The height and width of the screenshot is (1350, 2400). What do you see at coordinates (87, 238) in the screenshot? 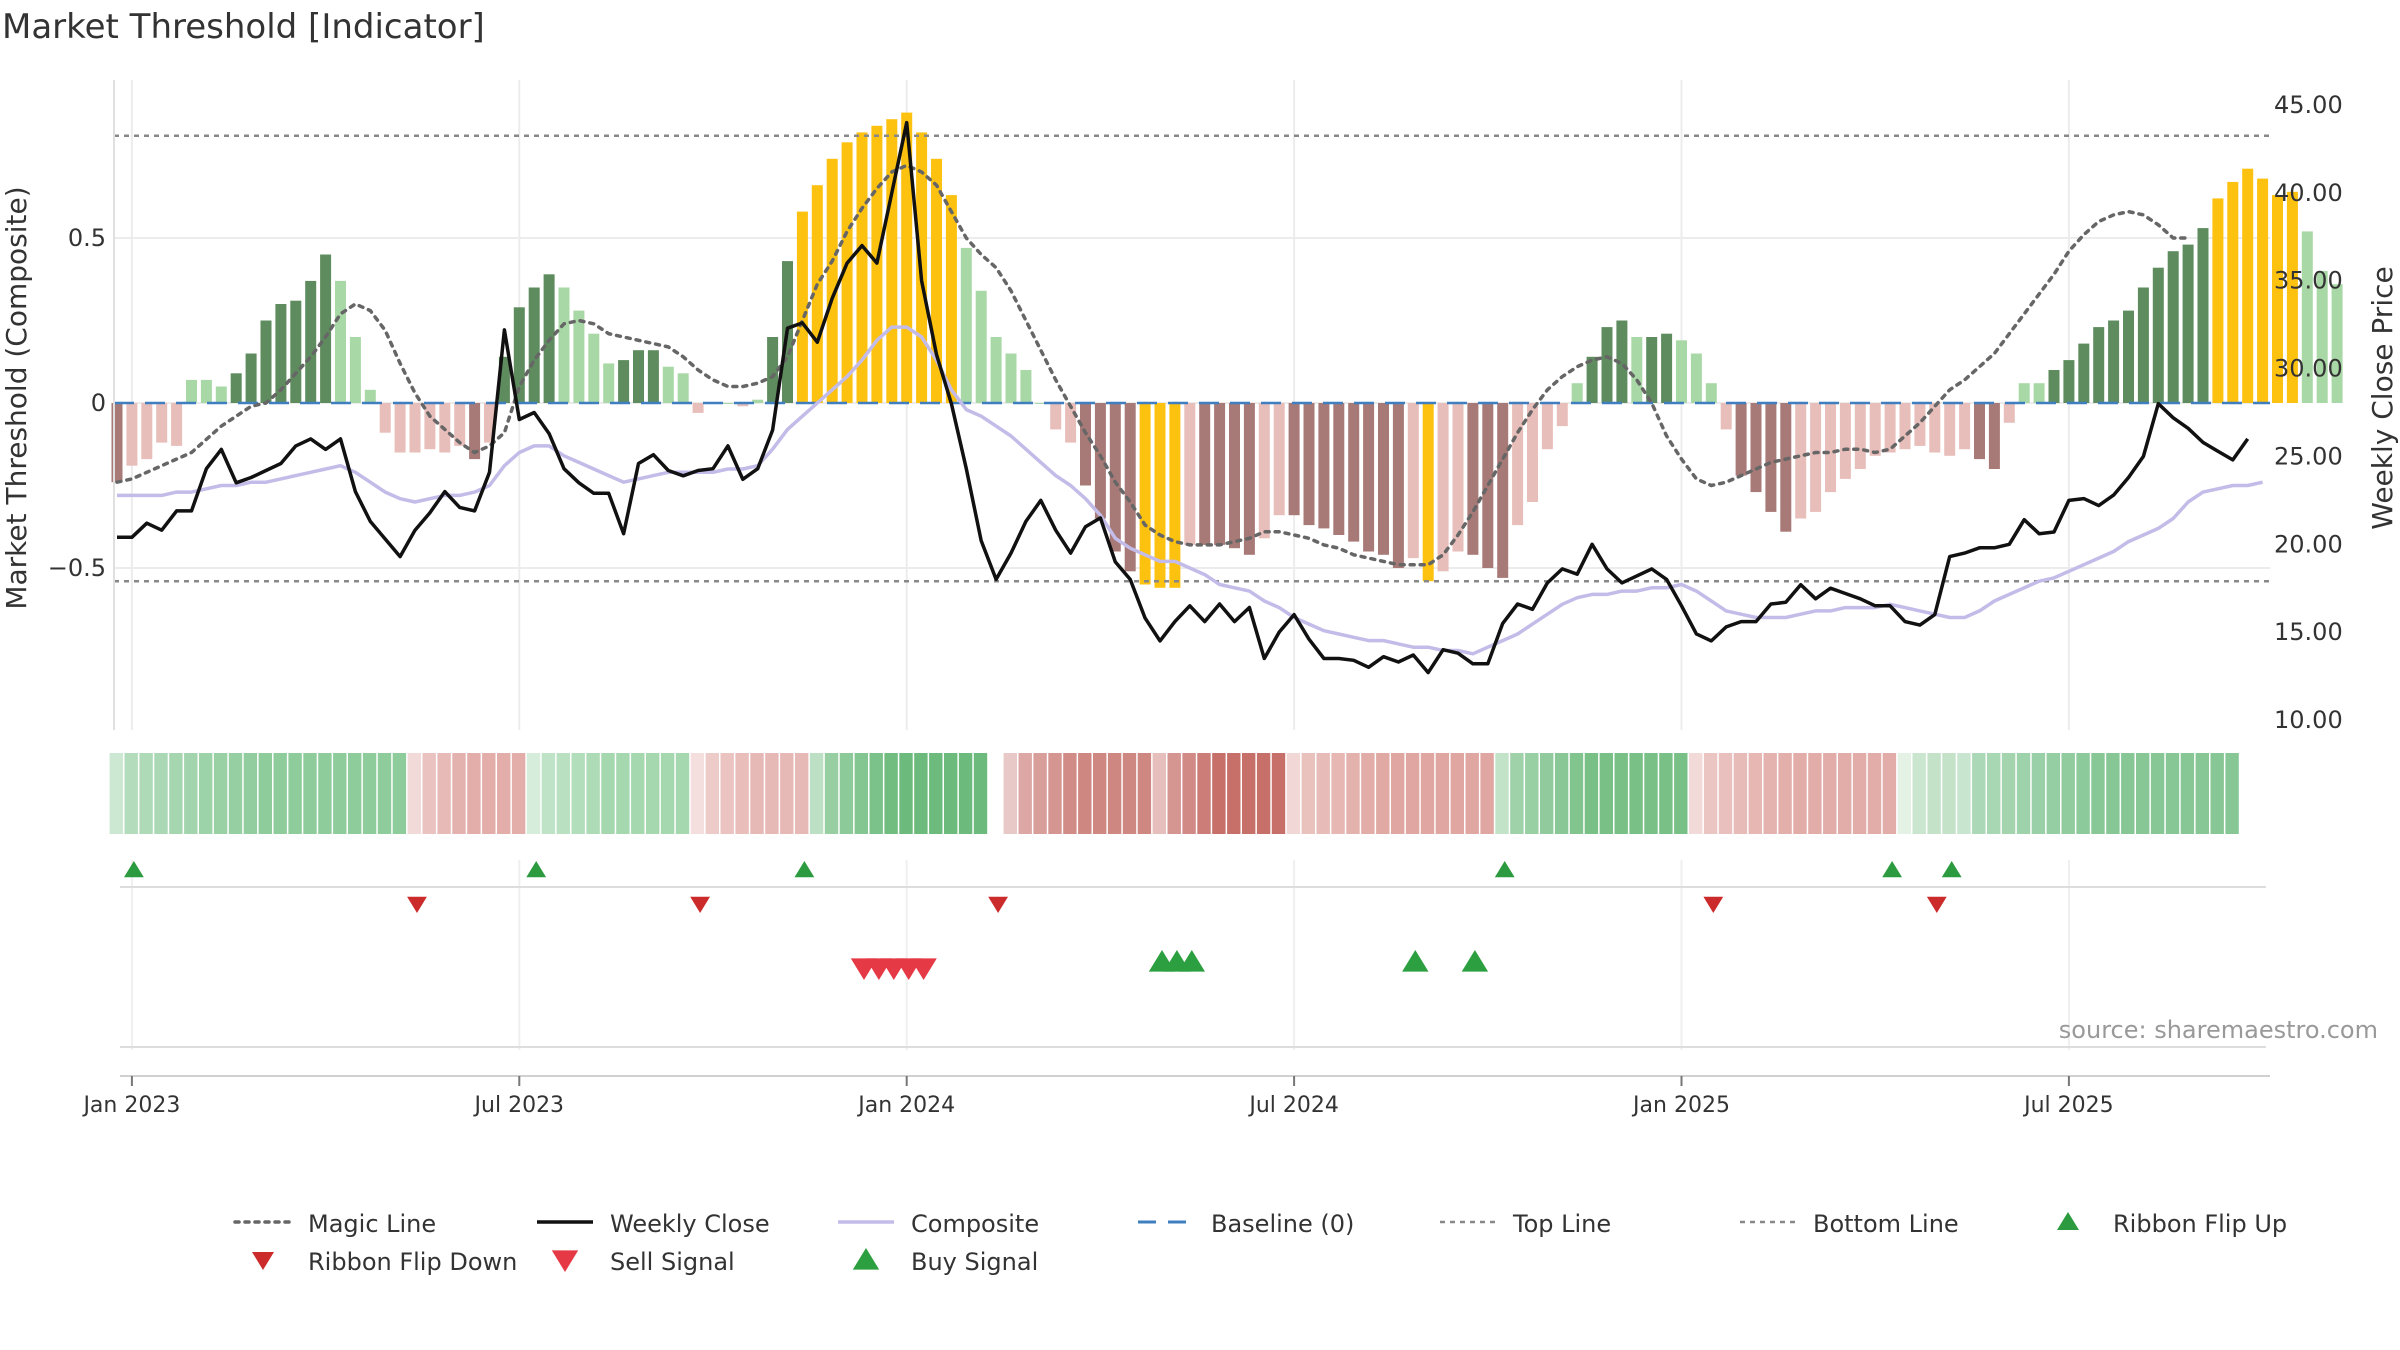
I see `y-tick-label: 0.5` at bounding box center [87, 238].